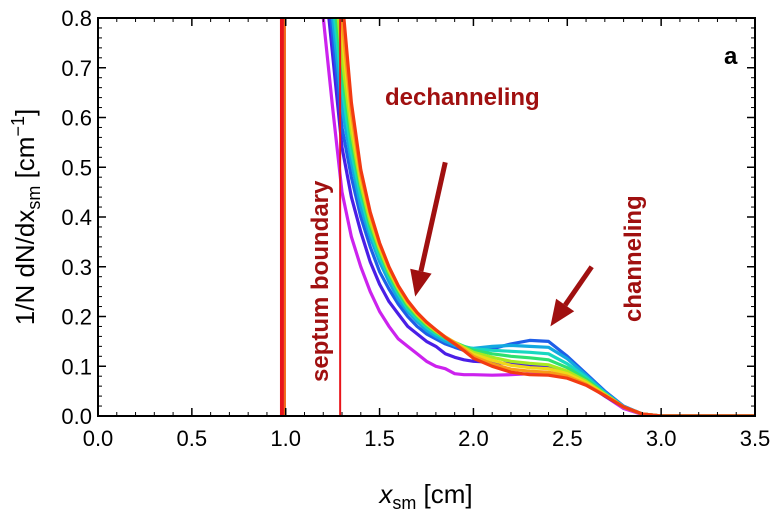 The height and width of the screenshot is (514, 778). What do you see at coordinates (473, 438) in the screenshot?
I see `x-tick-label: 2.0` at bounding box center [473, 438].